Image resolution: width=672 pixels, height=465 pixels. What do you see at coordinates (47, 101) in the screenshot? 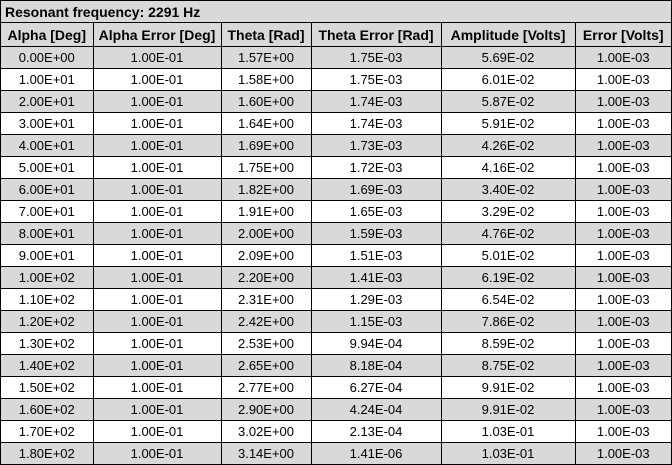
I see `cell-alpha: 2.00E+01` at bounding box center [47, 101].